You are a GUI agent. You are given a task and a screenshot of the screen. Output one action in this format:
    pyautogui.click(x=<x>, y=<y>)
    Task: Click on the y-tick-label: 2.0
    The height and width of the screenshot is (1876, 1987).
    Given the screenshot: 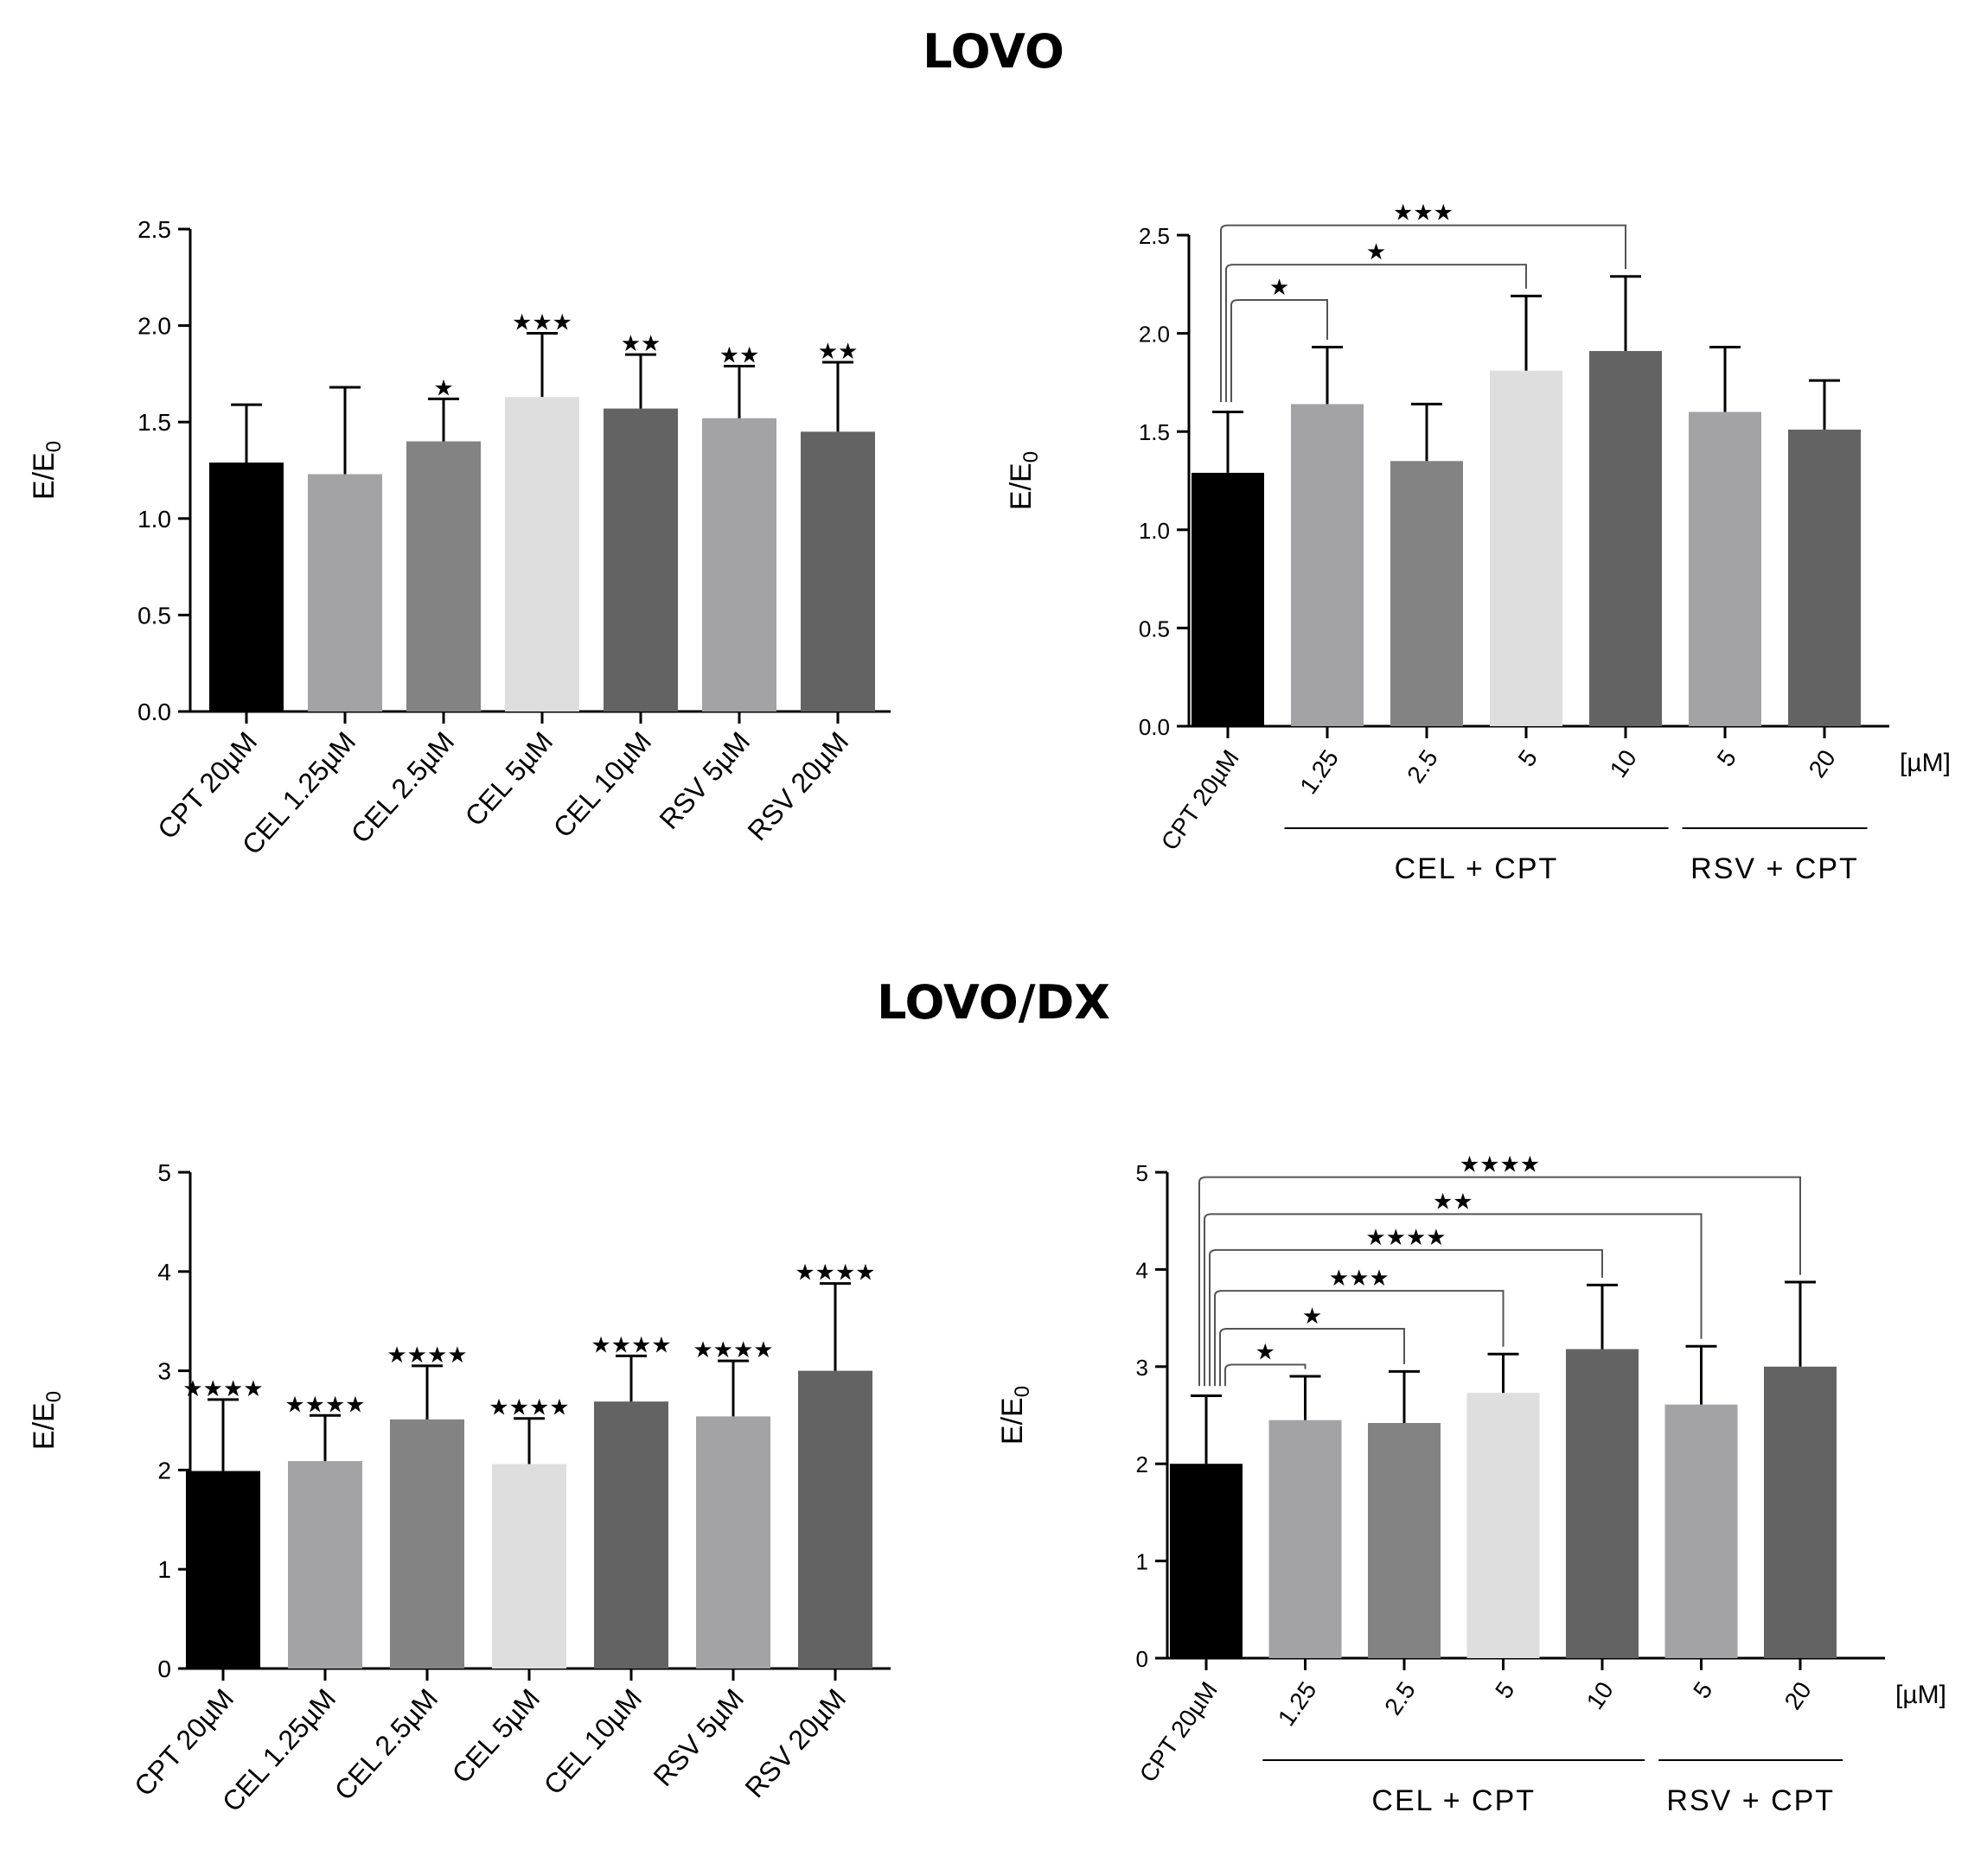 What is the action you would take?
    pyautogui.click(x=154, y=326)
    